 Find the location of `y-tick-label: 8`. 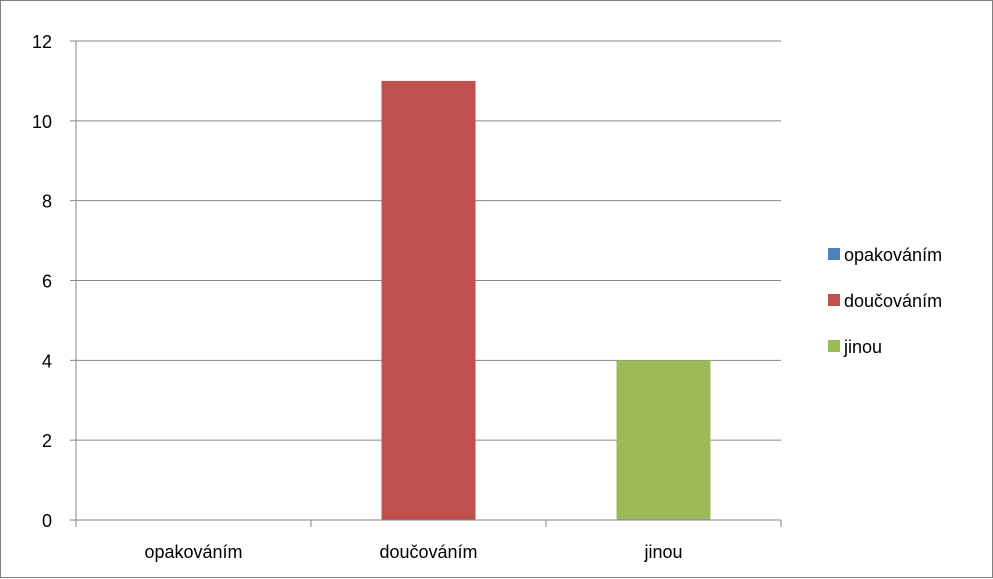

y-tick-label: 8 is located at coordinates (47, 202).